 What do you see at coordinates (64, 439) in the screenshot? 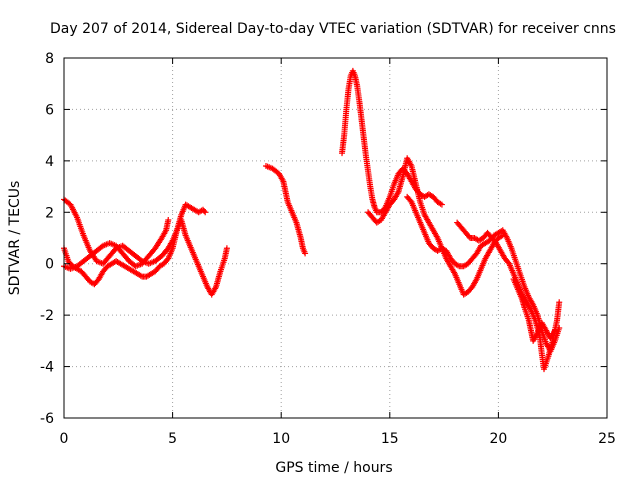
I see `x-tick-label: 0` at bounding box center [64, 439].